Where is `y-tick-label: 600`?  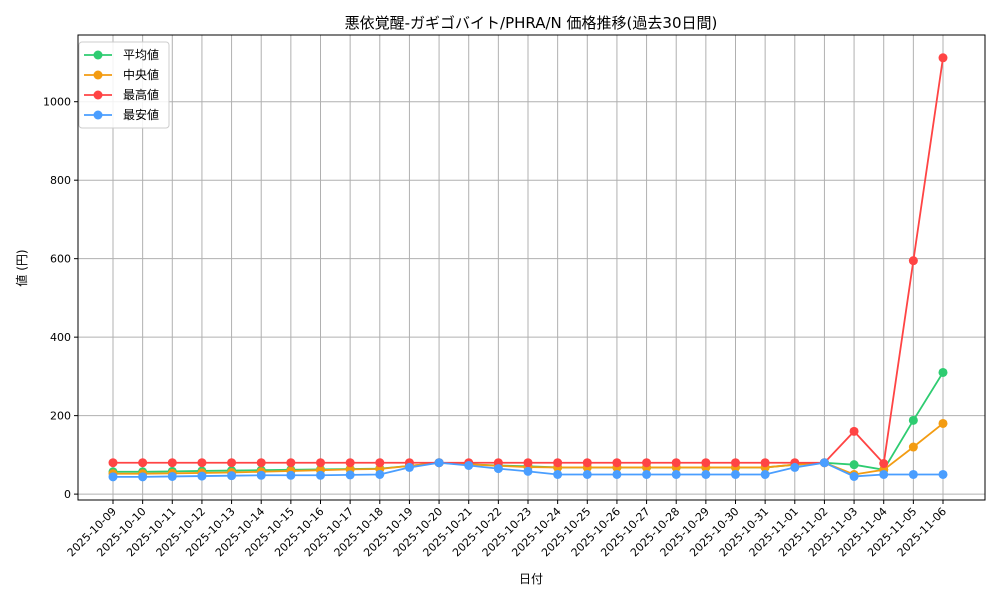
y-tick-label: 600 is located at coordinates (60, 259).